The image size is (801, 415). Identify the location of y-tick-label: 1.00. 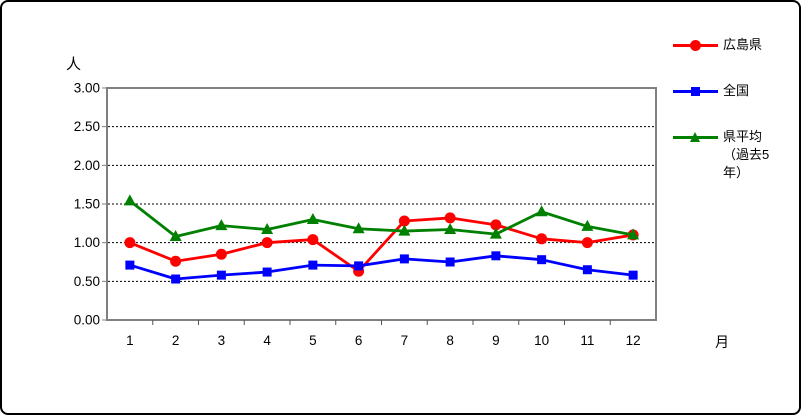
(87, 242).